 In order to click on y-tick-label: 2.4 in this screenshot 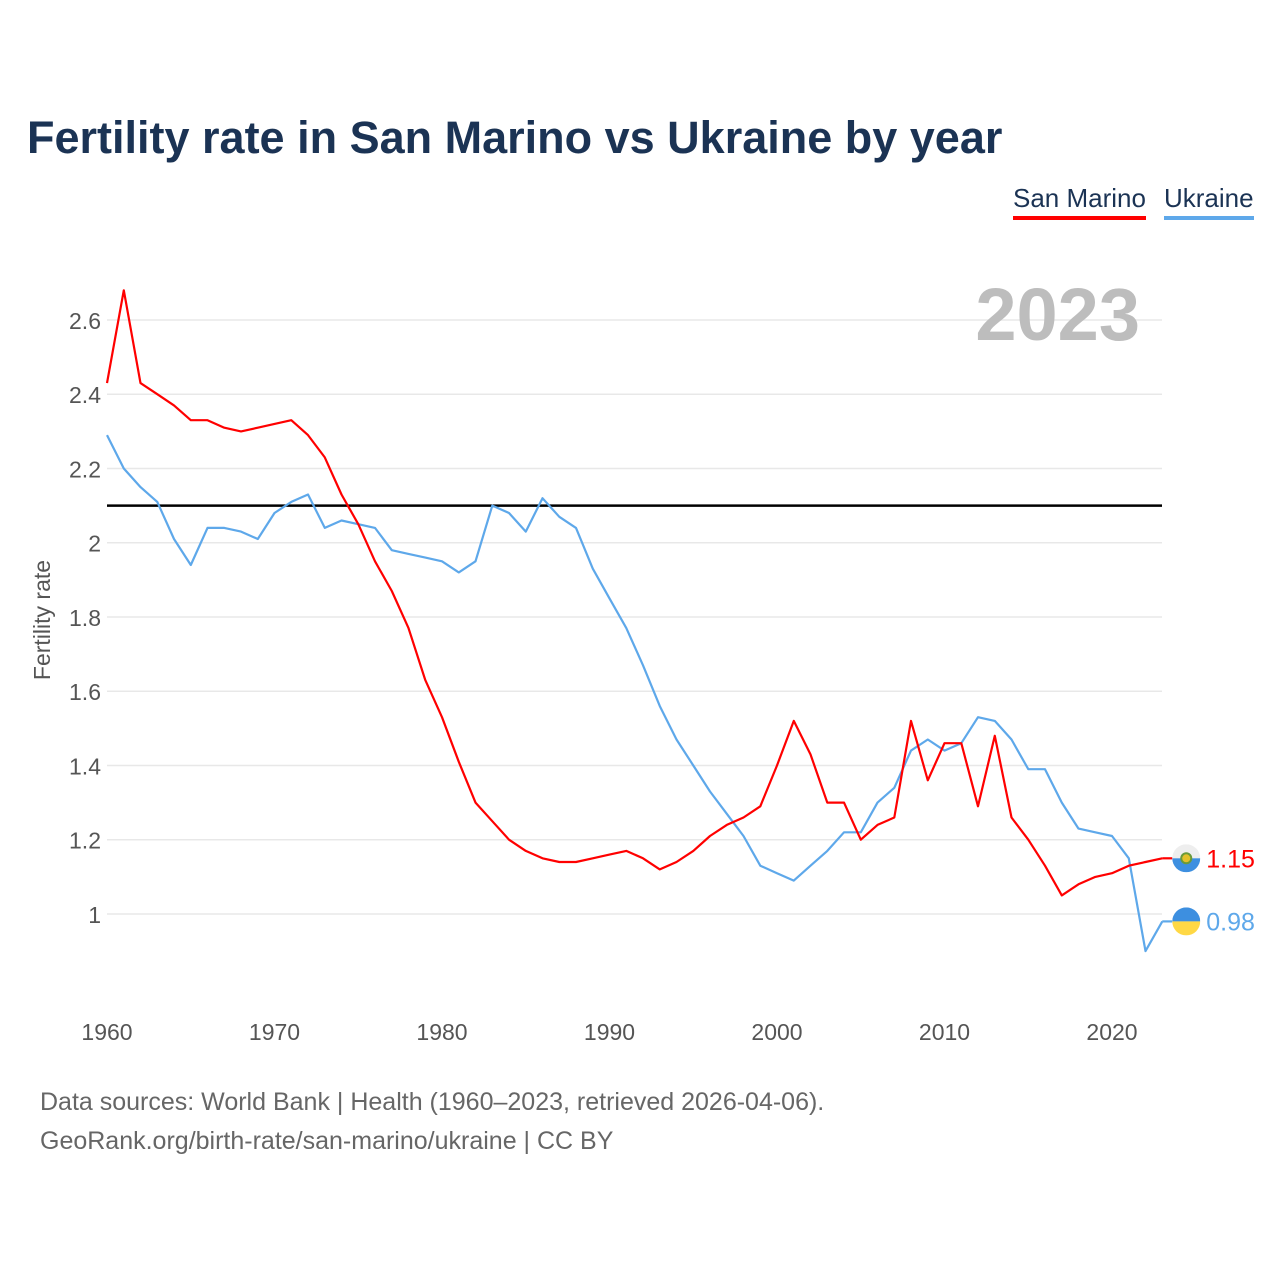, I will do `click(85, 395)`.